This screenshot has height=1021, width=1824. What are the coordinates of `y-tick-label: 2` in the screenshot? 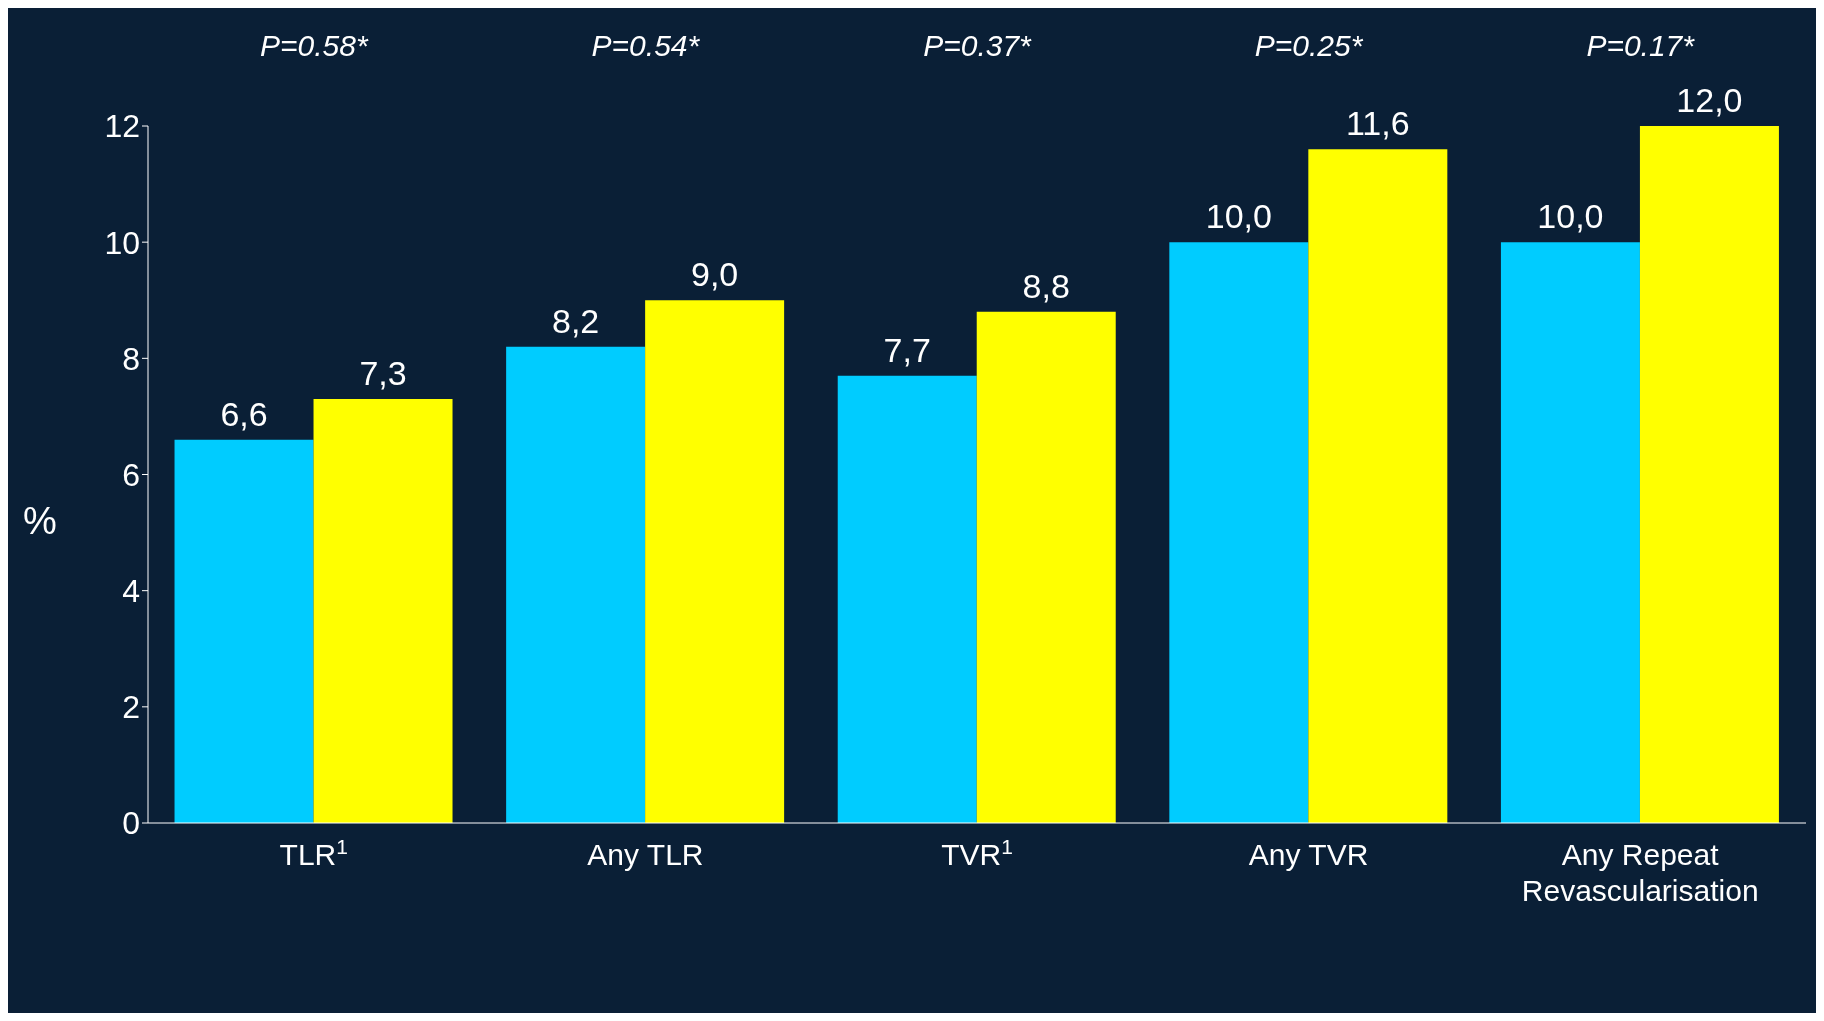 It's located at (131, 707).